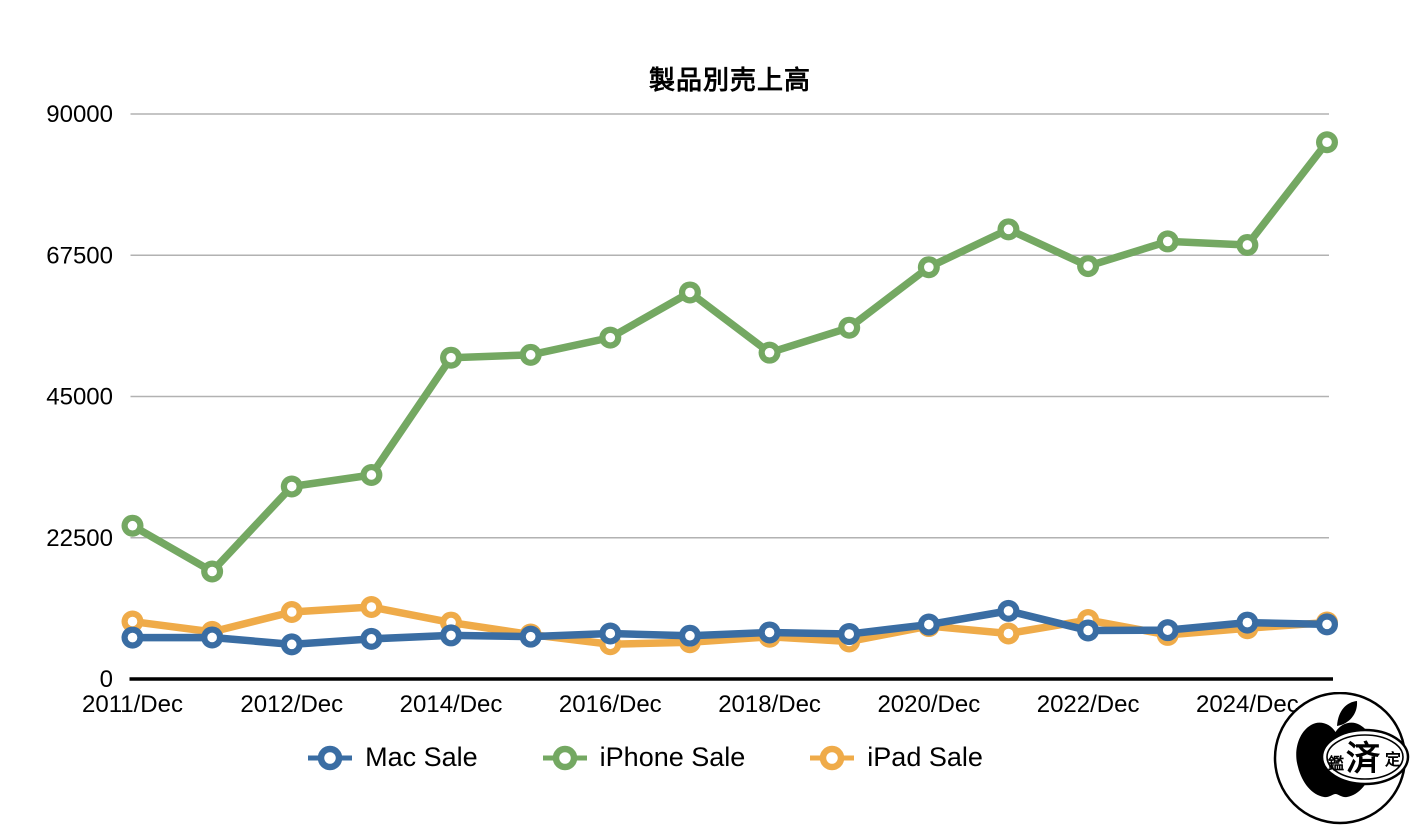 The height and width of the screenshot is (830, 1410). Describe the element at coordinates (925, 757) in the screenshot. I see `legend-label-ipad: iPad Sale` at that location.